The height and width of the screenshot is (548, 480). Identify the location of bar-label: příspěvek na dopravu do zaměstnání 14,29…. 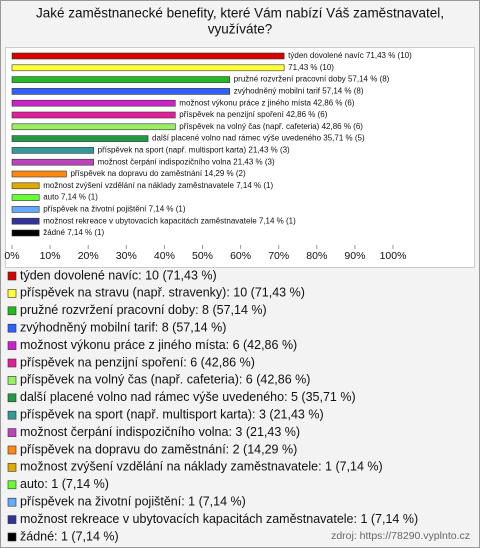
(158, 173).